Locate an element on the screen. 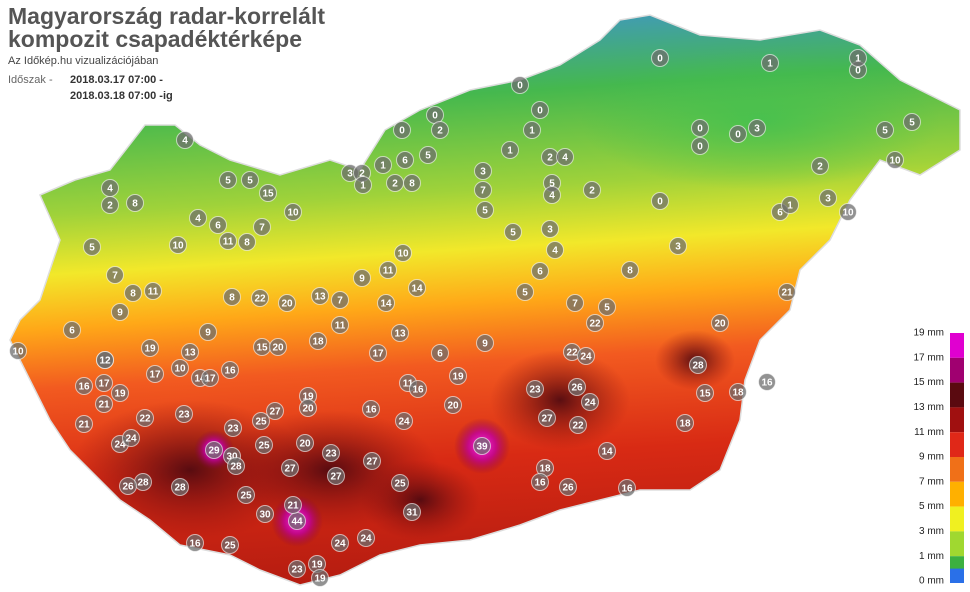 The image size is (970, 592). legend-label: 9 mm is located at coordinates (931, 457).